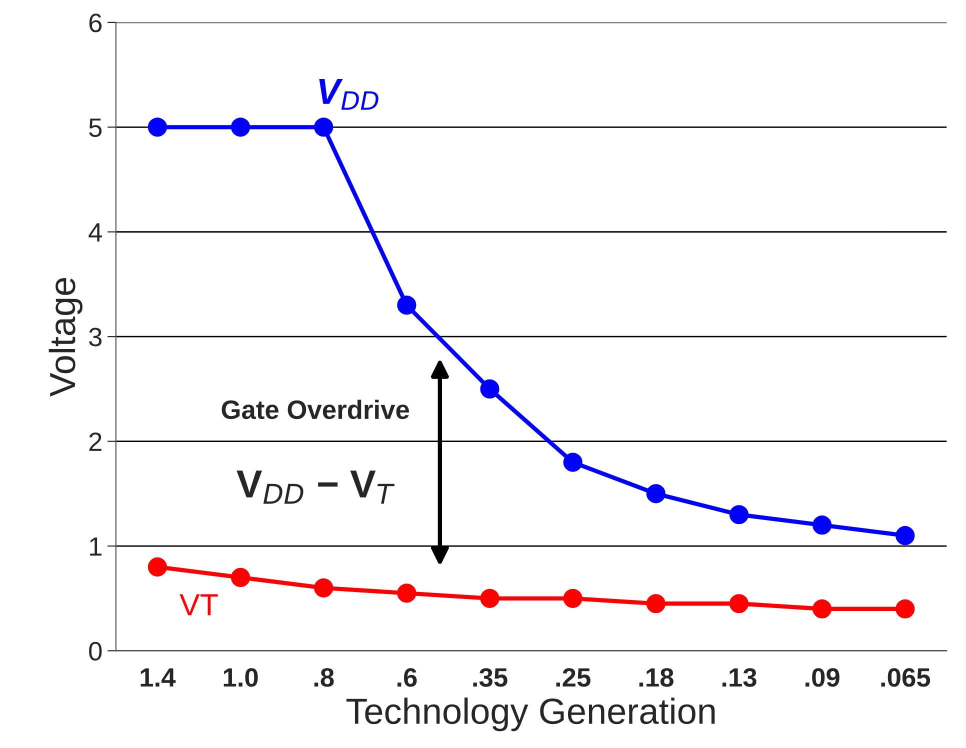  I want to click on x-tick-label: .09, so click(823, 677).